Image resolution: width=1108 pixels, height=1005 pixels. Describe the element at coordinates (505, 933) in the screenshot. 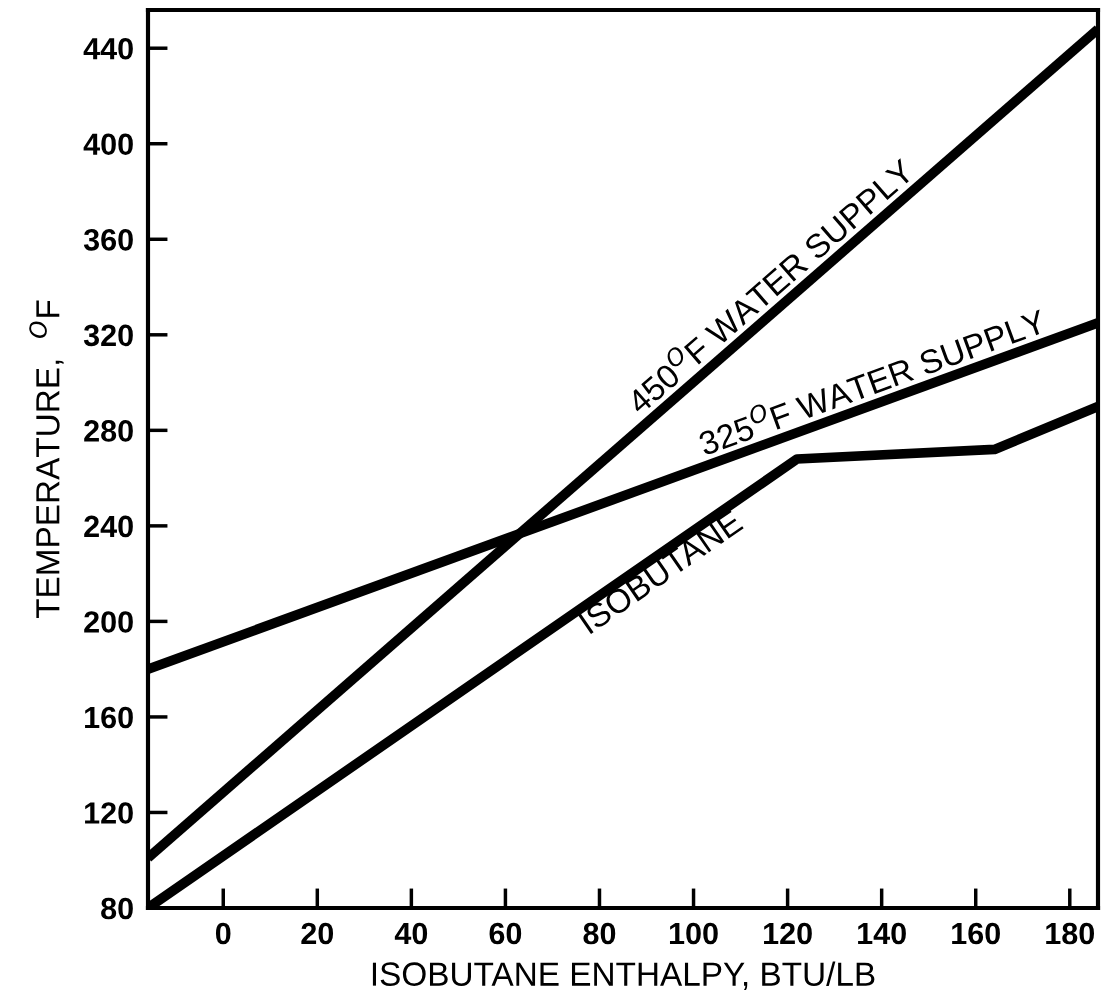

I see `x-tick-label: 60` at that location.